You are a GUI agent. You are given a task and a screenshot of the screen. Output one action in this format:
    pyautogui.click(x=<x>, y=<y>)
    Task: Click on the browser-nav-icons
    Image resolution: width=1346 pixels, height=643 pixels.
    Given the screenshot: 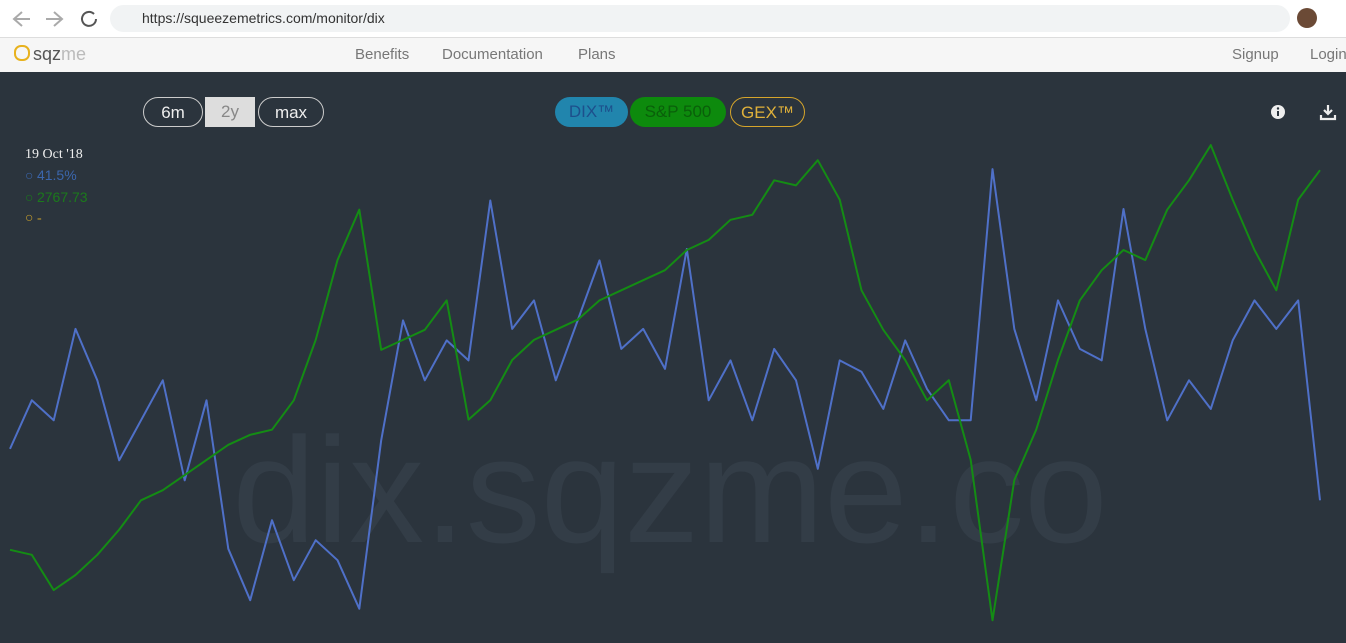 What is the action you would take?
    pyautogui.click(x=54, y=18)
    